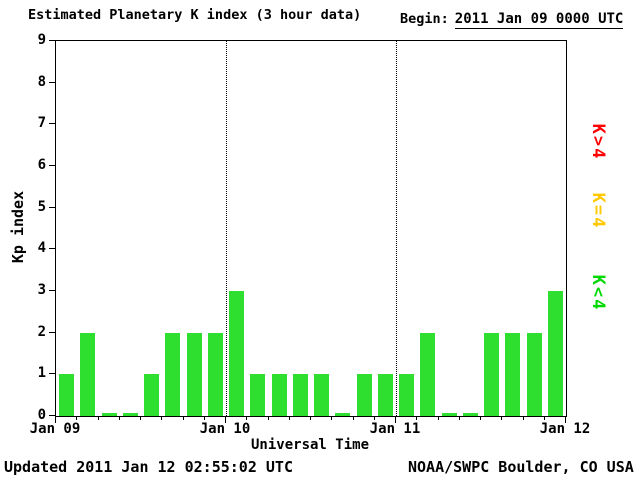 The height and width of the screenshot is (480, 640). Describe the element at coordinates (225, 429) in the screenshot. I see `x-tick-label: Jan 10` at that location.